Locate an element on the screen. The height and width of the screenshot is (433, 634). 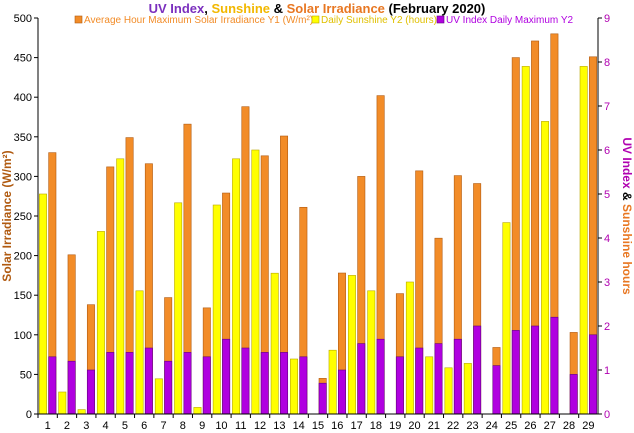
legend-label-1: Daily Sunshine Y2 (hours) is located at coordinates (379, 20).